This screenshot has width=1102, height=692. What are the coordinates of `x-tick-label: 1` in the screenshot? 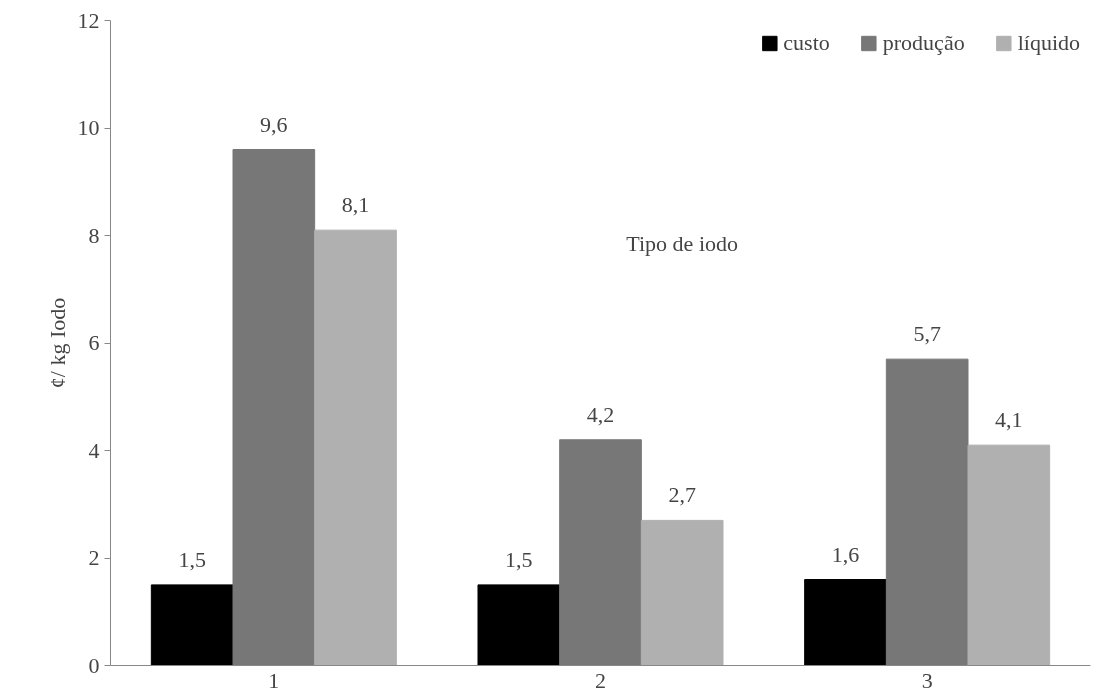 It's located at (274, 679).